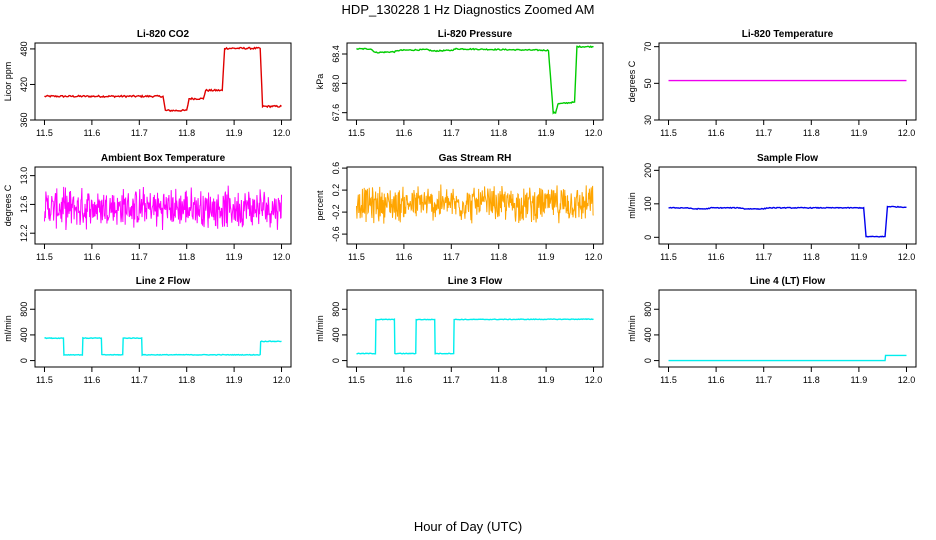 The height and width of the screenshot is (540, 936). I want to click on y-tick-label: 12.6, so click(24, 205).